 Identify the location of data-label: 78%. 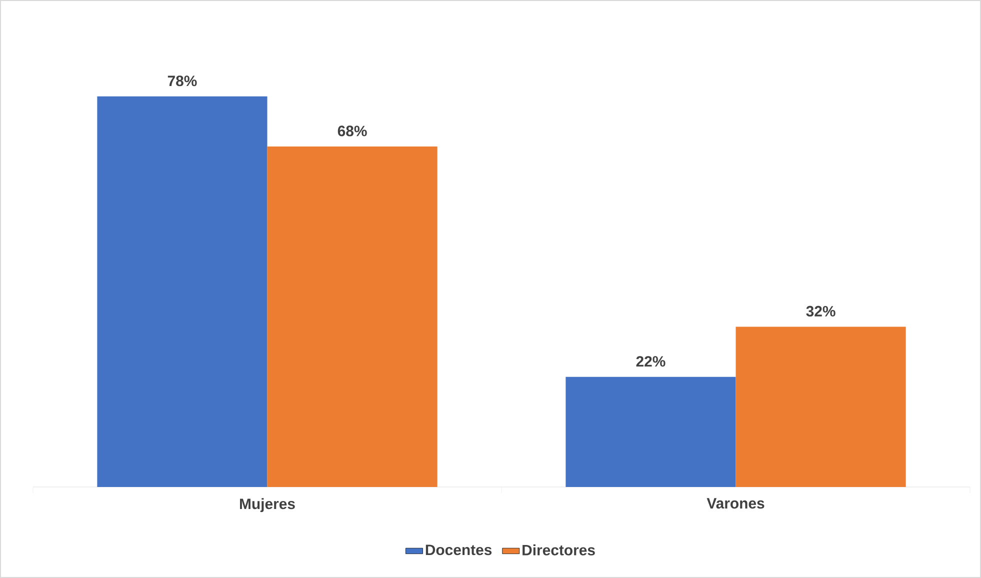
(182, 81).